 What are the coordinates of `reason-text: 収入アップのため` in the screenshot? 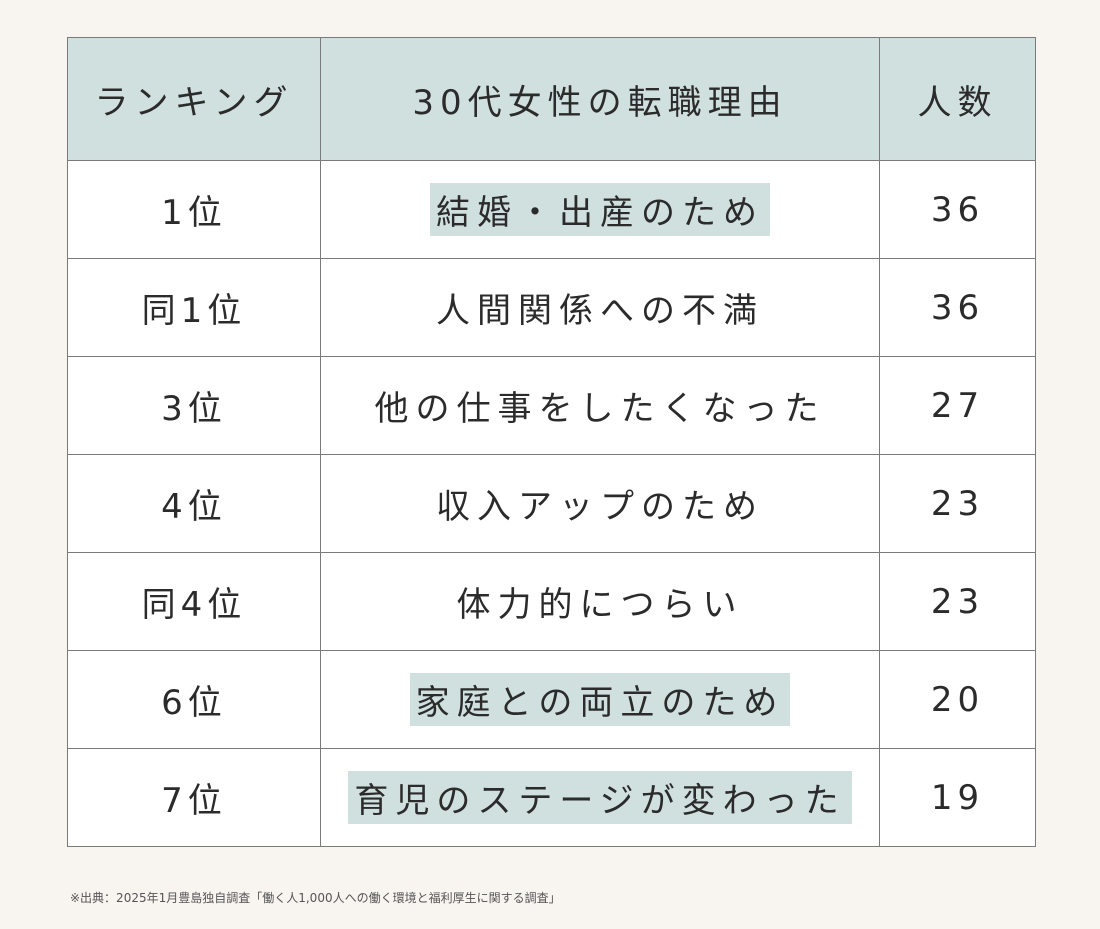 It's located at (600, 507).